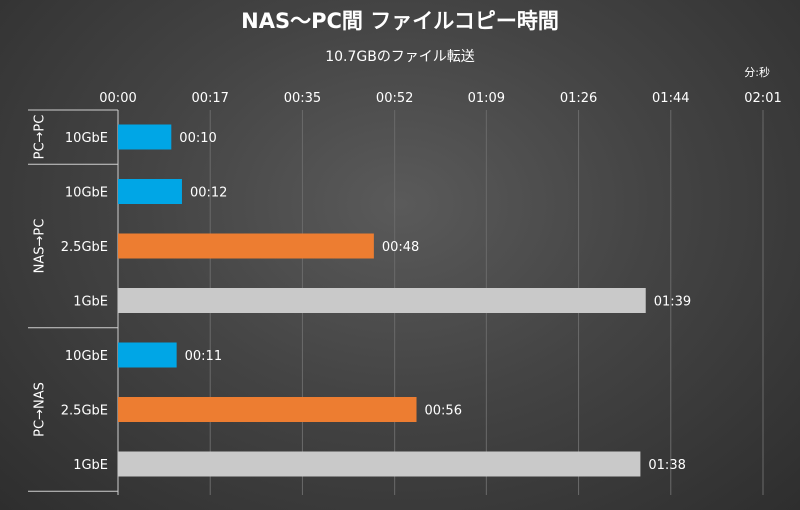  What do you see at coordinates (40, 137) in the screenshot?
I see `group-label: PC→PC` at bounding box center [40, 137].